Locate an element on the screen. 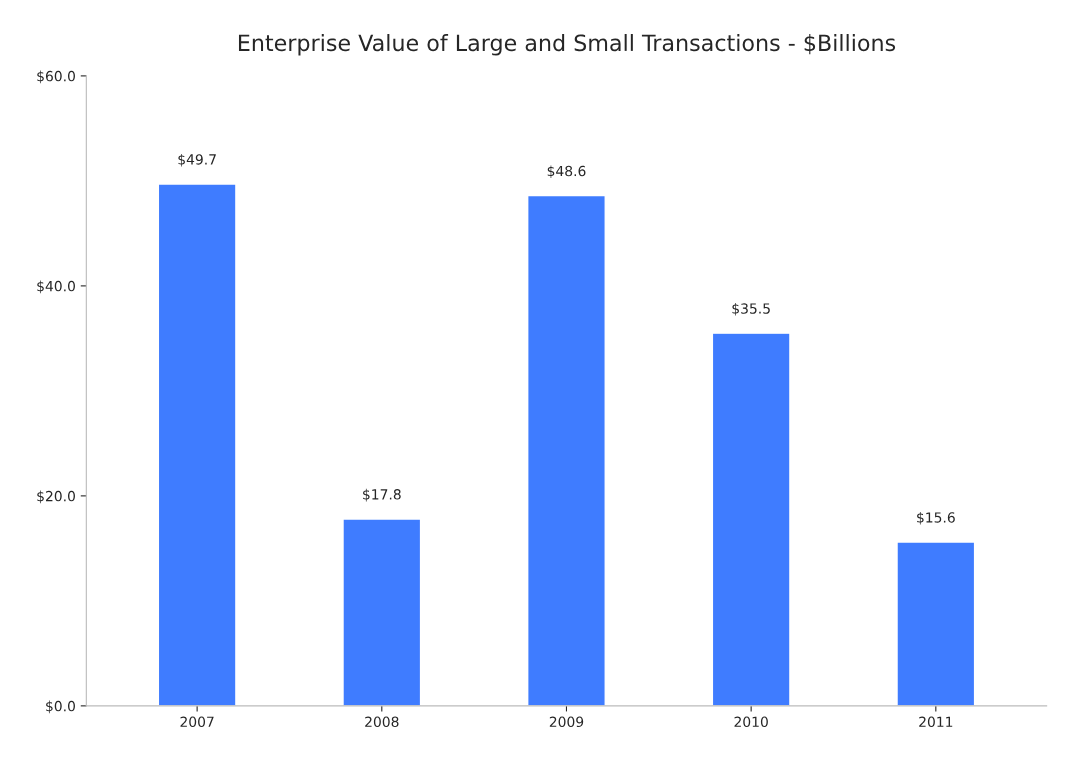 The width and height of the screenshot is (1079, 759). y-tick-label: $0.0 is located at coordinates (60, 707).